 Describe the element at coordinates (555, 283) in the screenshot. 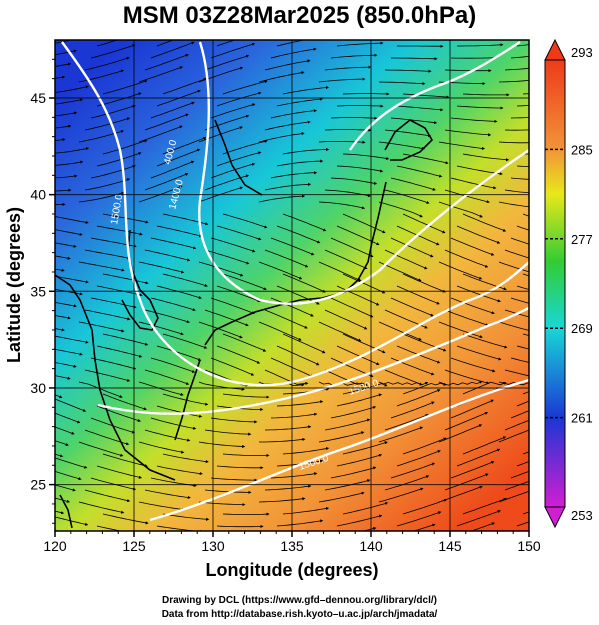

I see `colorbar-gradient` at that location.